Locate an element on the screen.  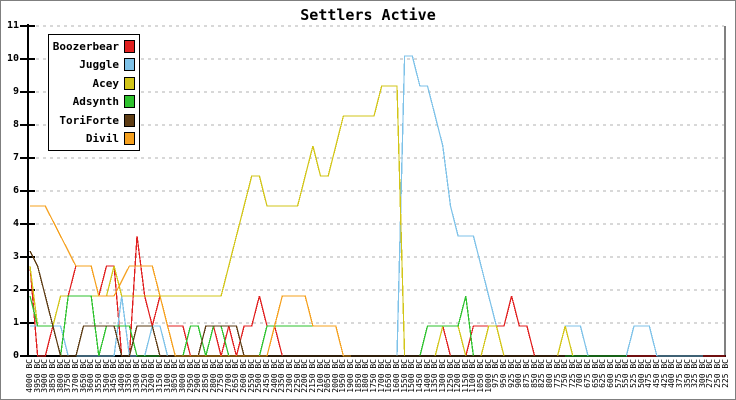
y-axis-label: 1 is located at coordinates (15, 322).